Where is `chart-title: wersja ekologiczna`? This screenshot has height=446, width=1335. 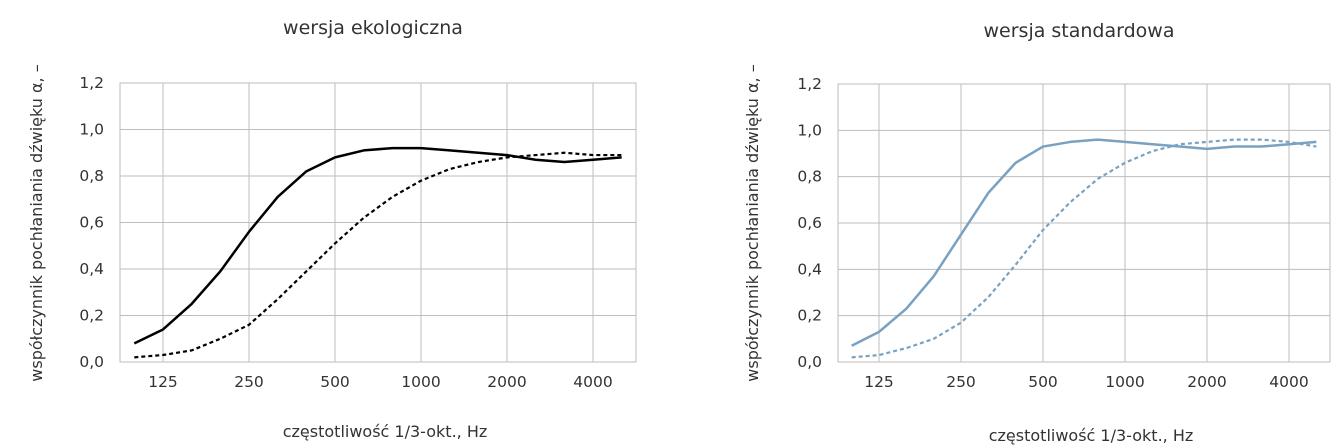 chart-title: wersja ekologiczna is located at coordinates (373, 28).